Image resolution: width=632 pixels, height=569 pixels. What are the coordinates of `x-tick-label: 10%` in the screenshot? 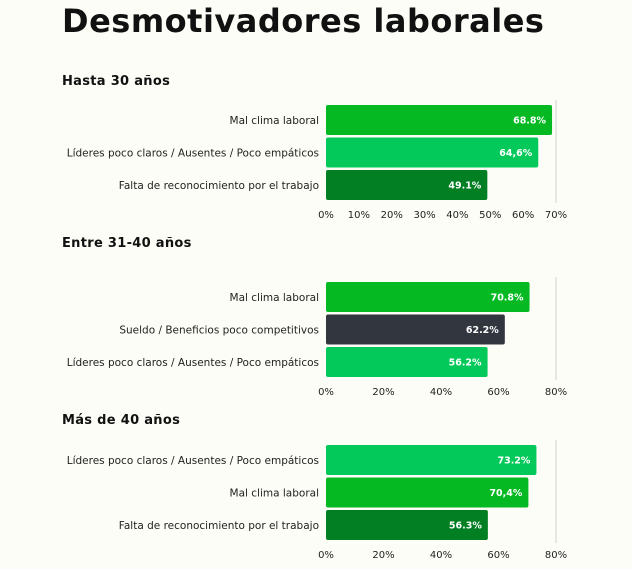 It's located at (359, 215).